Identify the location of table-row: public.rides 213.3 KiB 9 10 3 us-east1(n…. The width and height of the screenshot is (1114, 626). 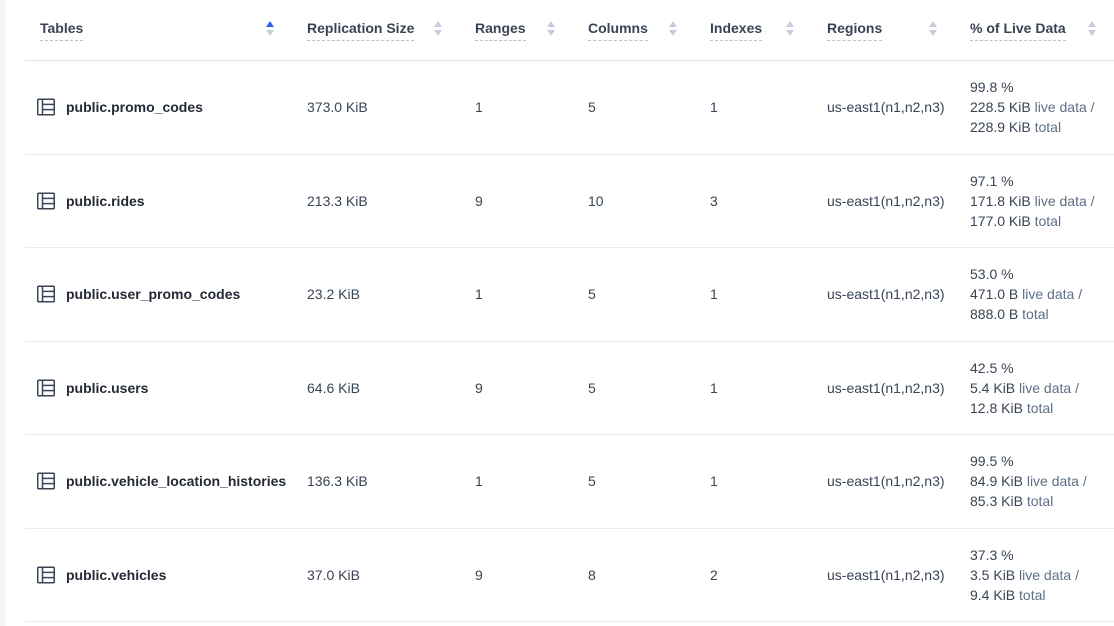
(569, 201).